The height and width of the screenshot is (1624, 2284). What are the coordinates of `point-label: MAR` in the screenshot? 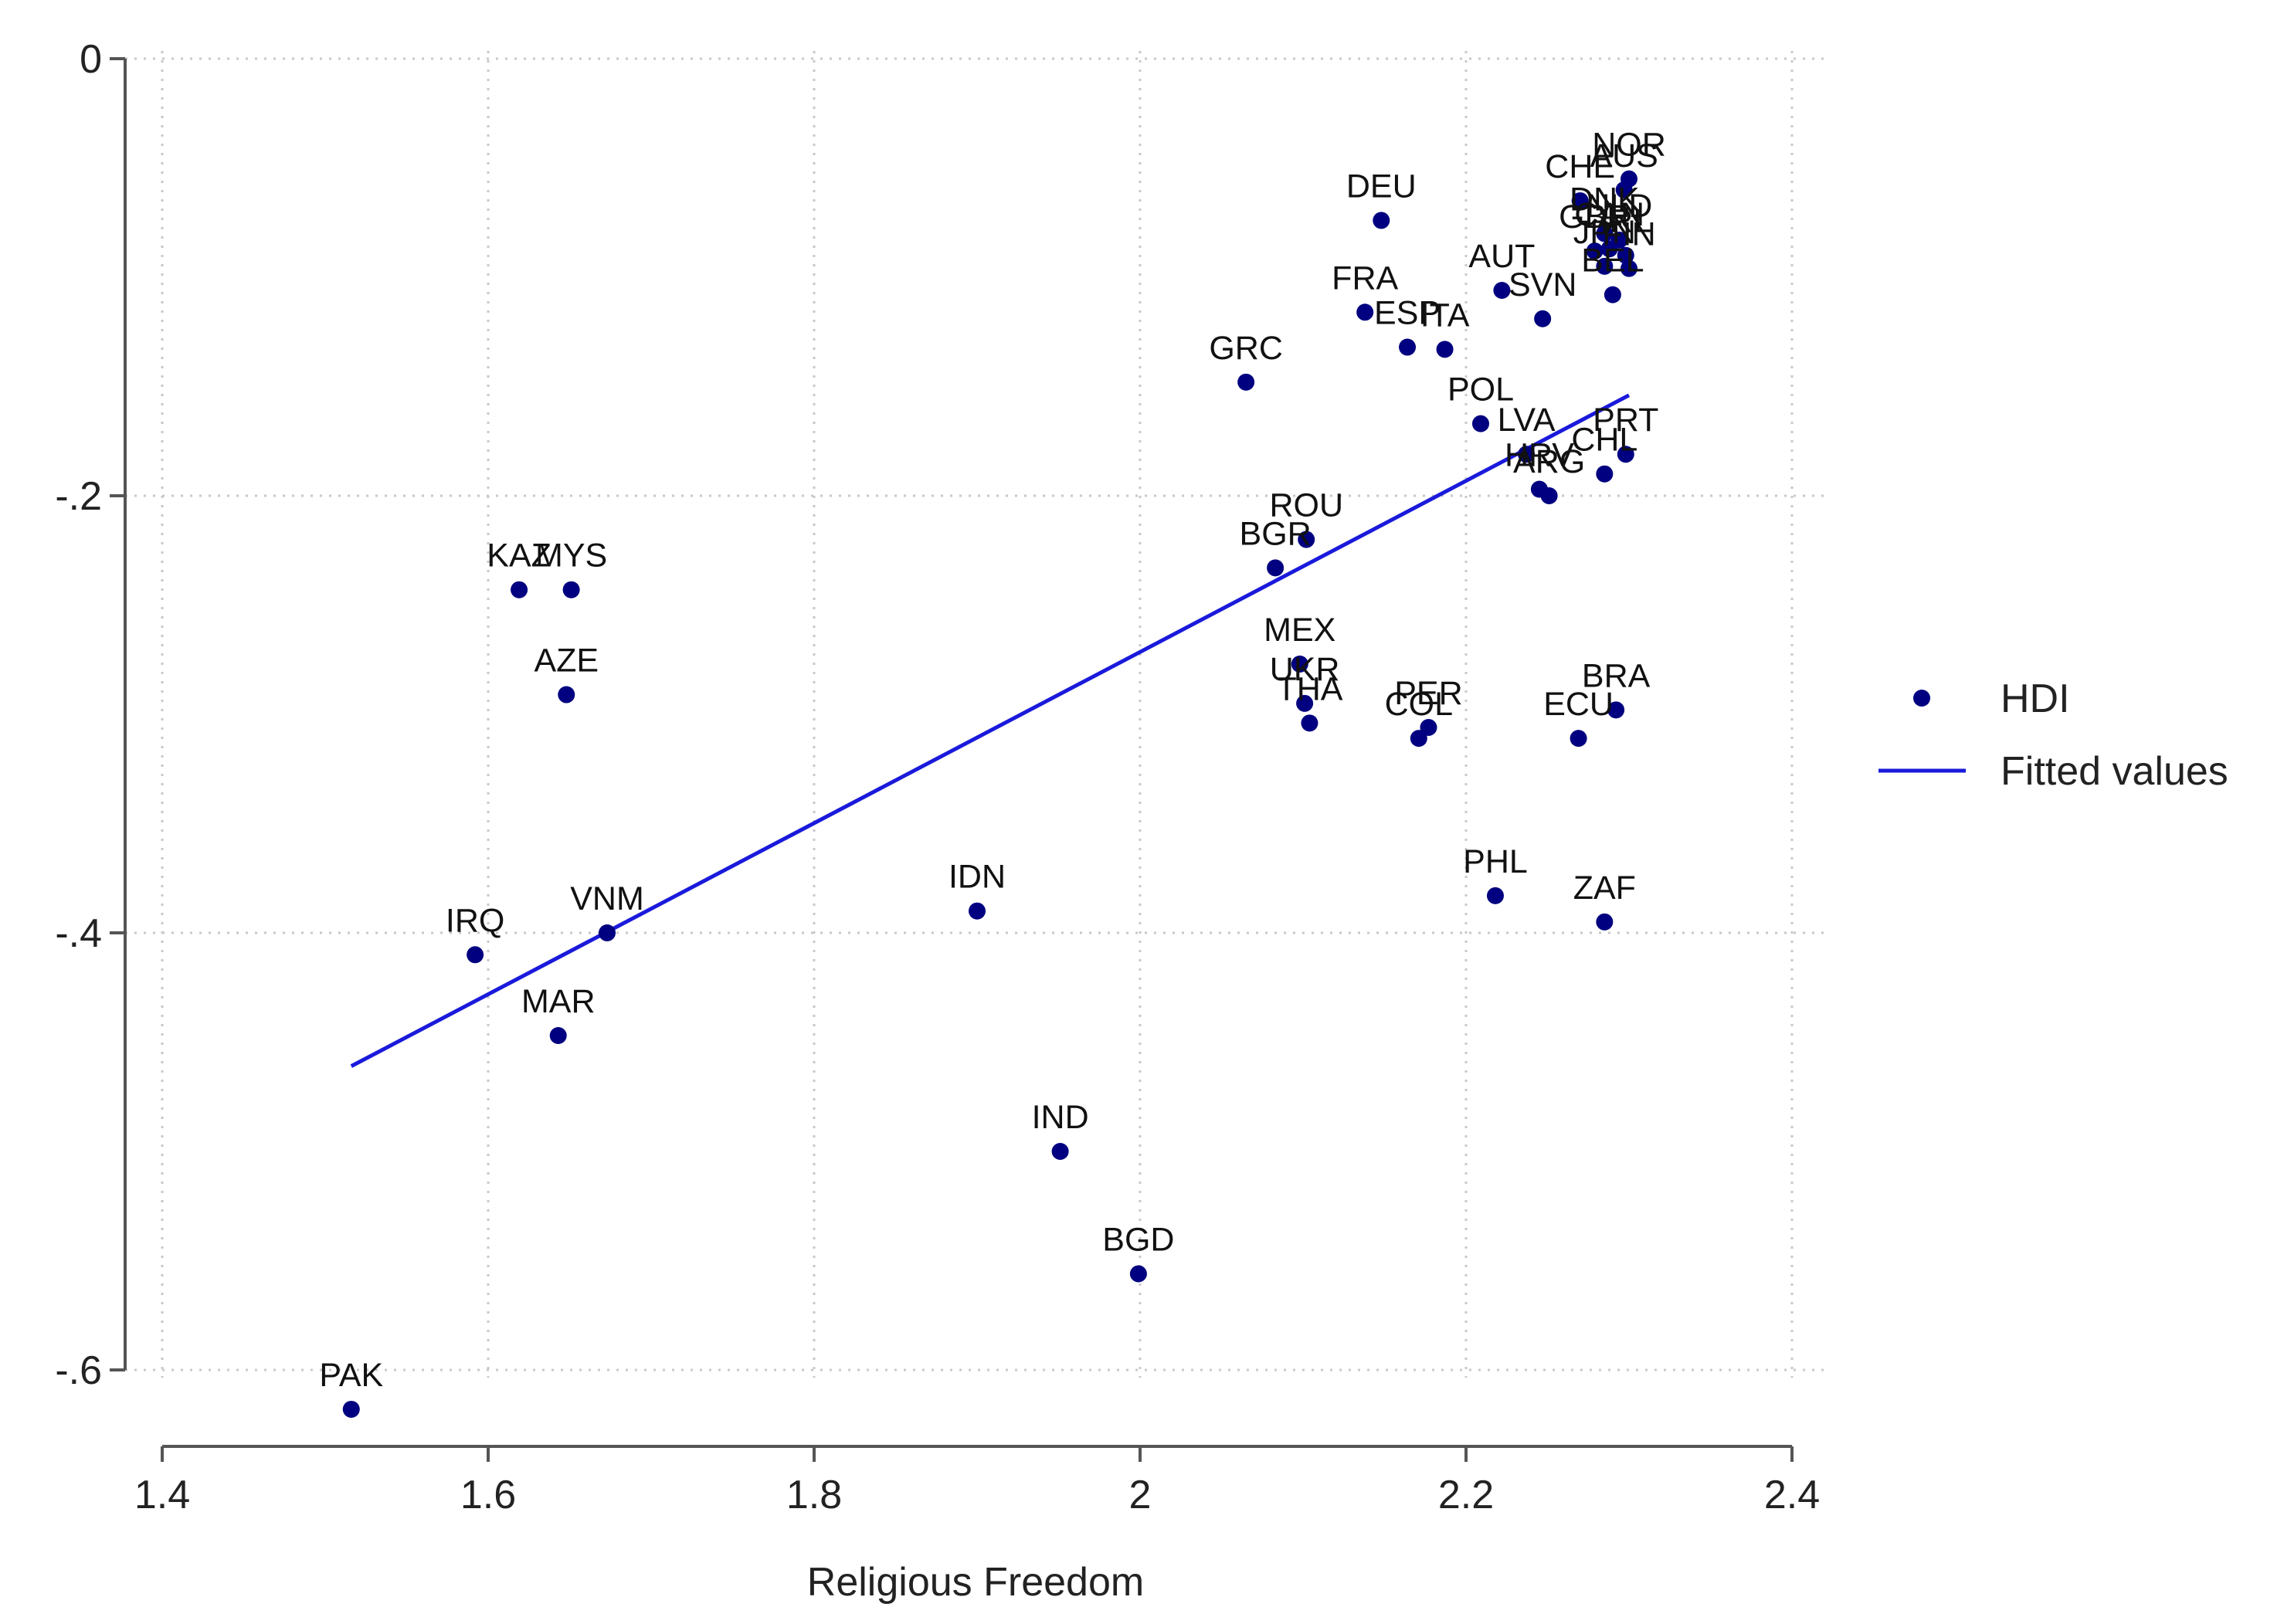 It's located at (558, 1002).